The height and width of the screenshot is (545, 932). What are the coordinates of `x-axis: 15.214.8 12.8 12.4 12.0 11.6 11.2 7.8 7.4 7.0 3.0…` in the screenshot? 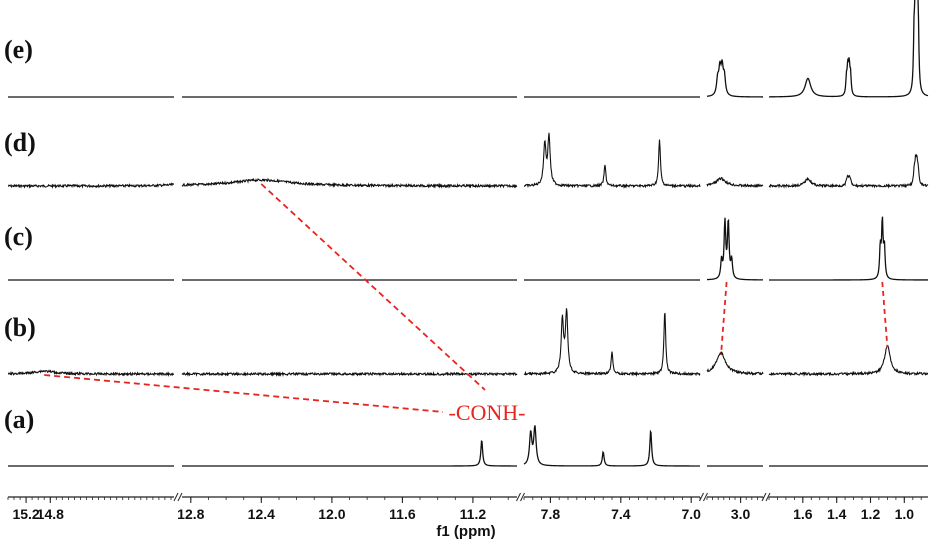 It's located at (467, 516).